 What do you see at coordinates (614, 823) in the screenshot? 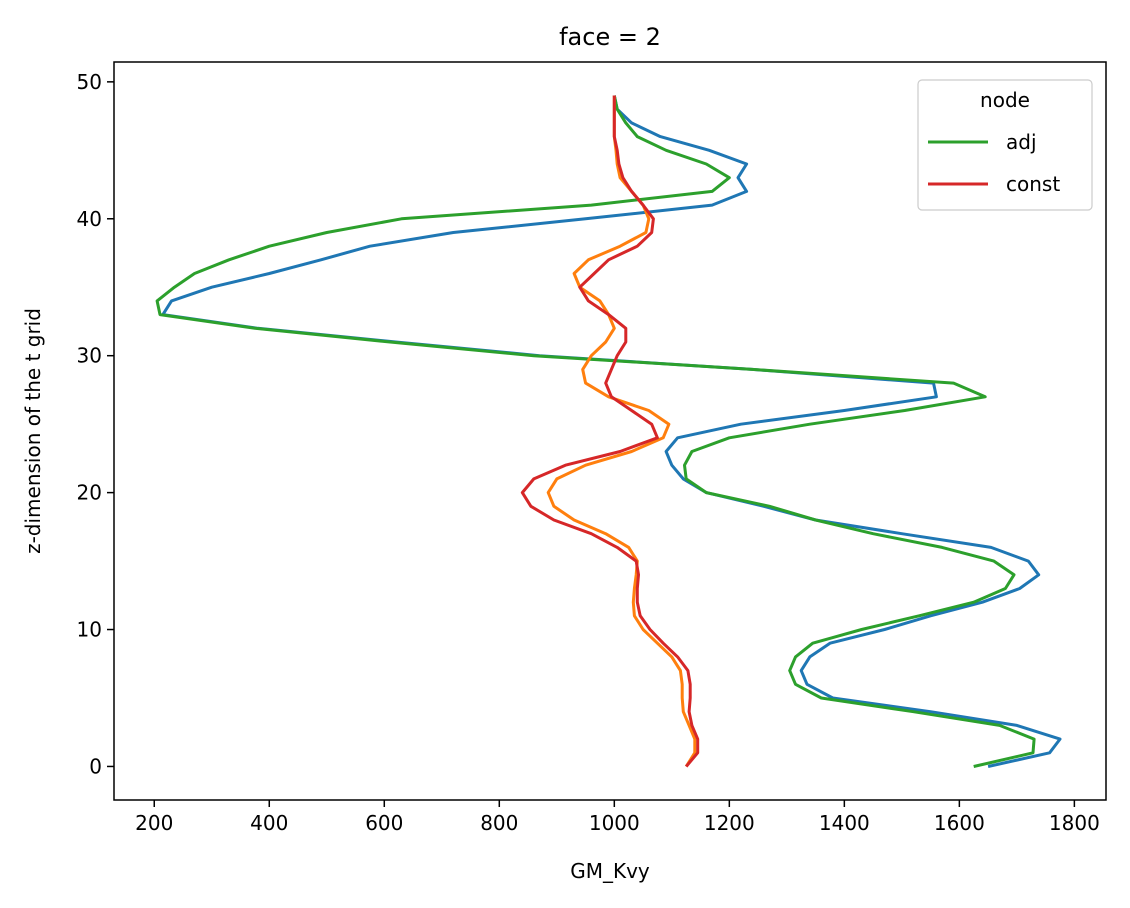
I see `x-tick-label: 1000` at bounding box center [614, 823].